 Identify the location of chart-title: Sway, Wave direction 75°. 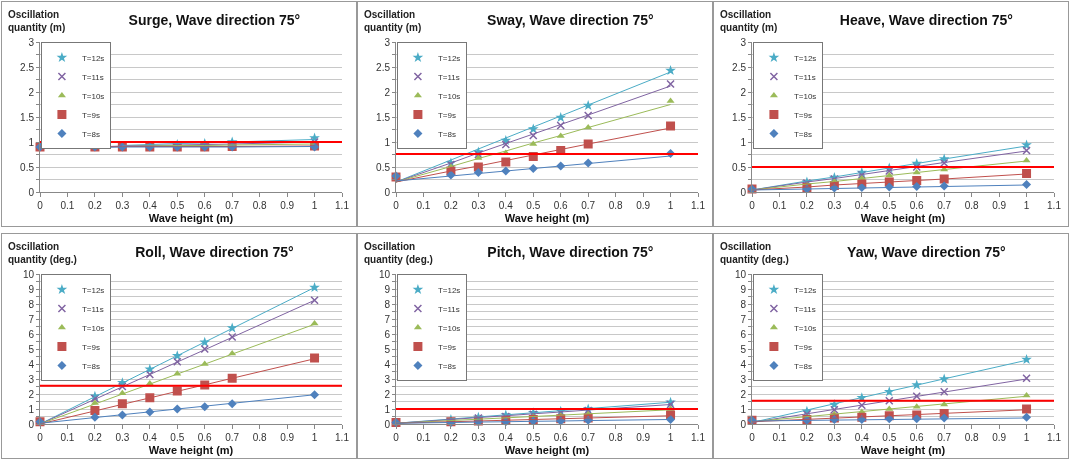
(570, 20).